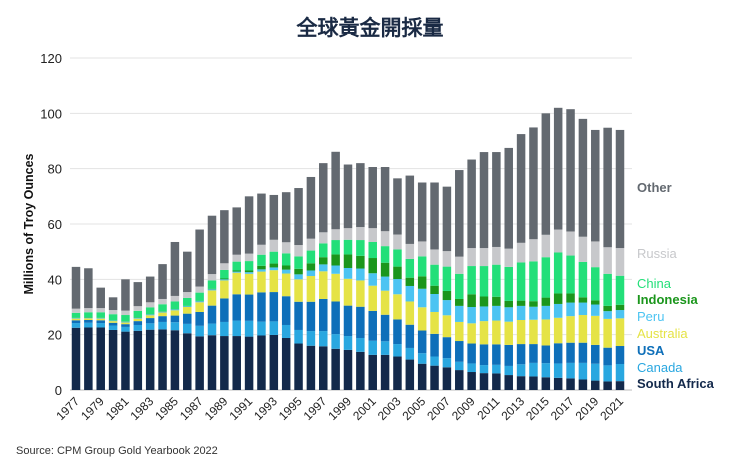 The width and height of the screenshot is (740, 470). Describe the element at coordinates (397, 284) in the screenshot. I see `bar-2003` at that location.